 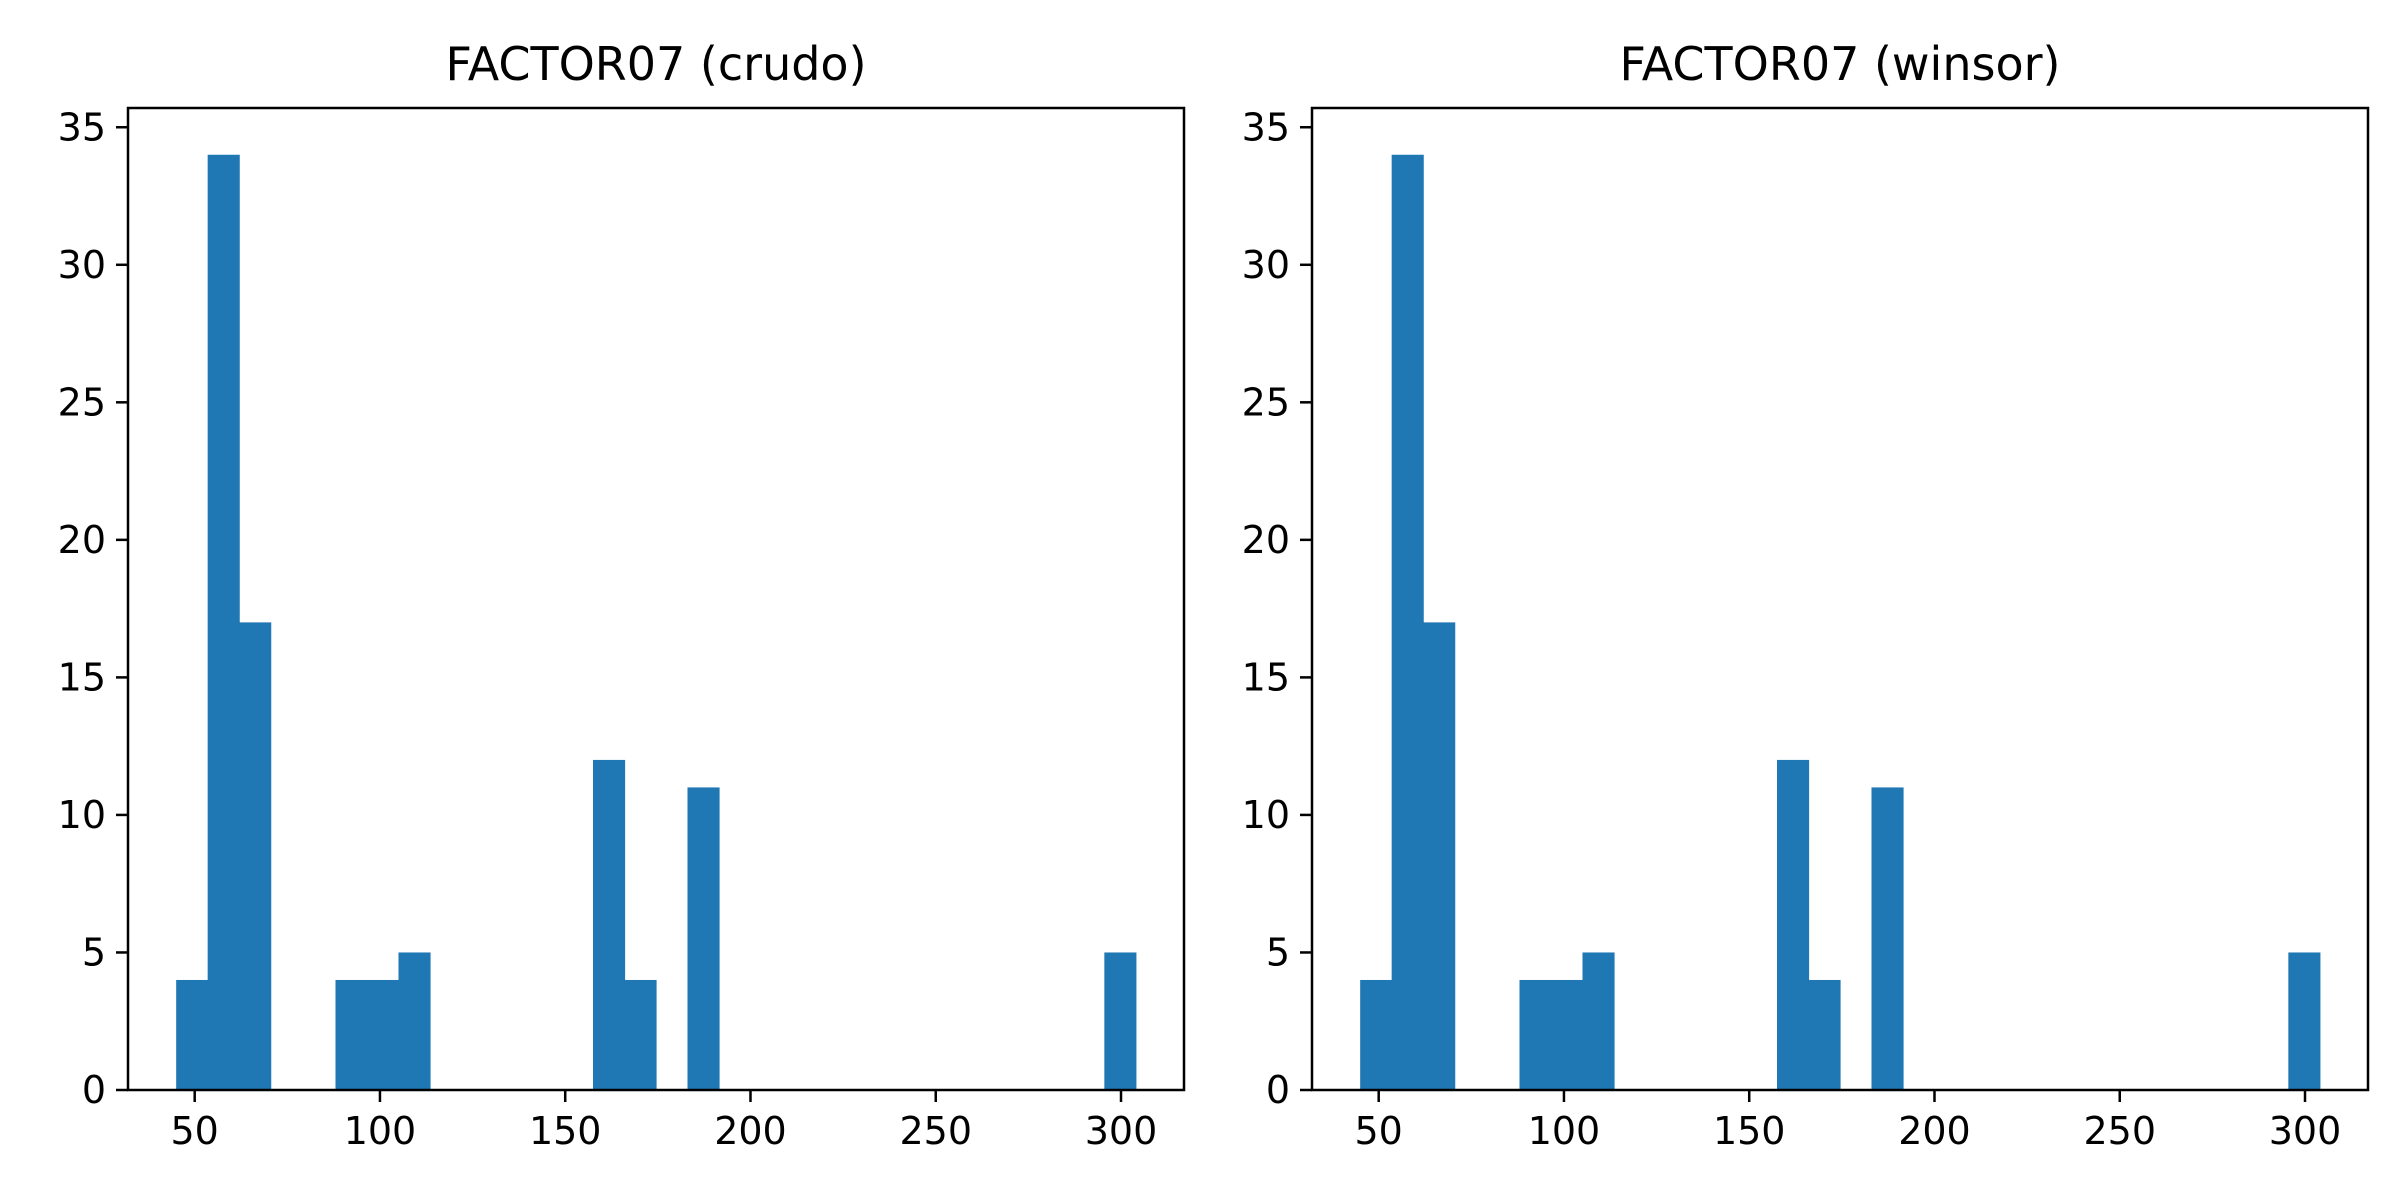 What do you see at coordinates (93, 608) in the screenshot?
I see `y-axis-ticks-crudo: 0 5 10 15 20 25 30 35` at bounding box center [93, 608].